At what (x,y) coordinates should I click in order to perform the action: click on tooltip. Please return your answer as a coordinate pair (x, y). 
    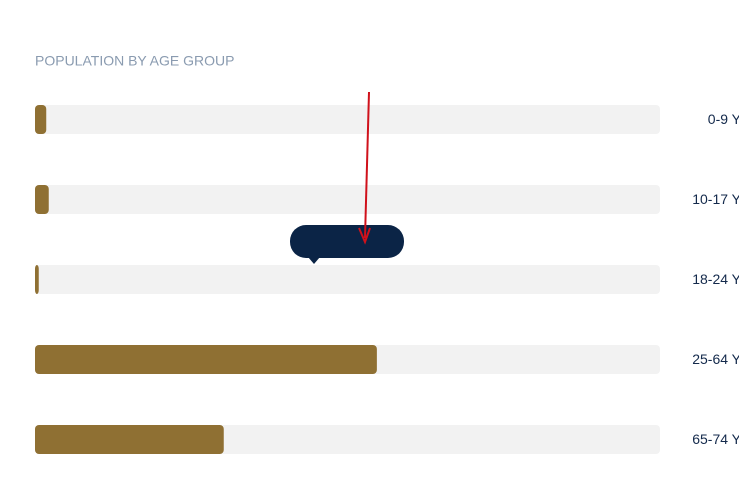
    Looking at the image, I should click on (347, 244).